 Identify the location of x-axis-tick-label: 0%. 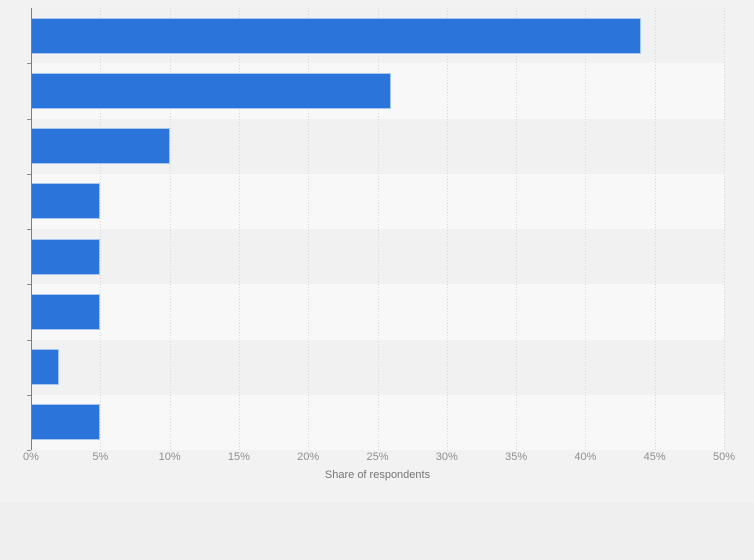
(31, 457).